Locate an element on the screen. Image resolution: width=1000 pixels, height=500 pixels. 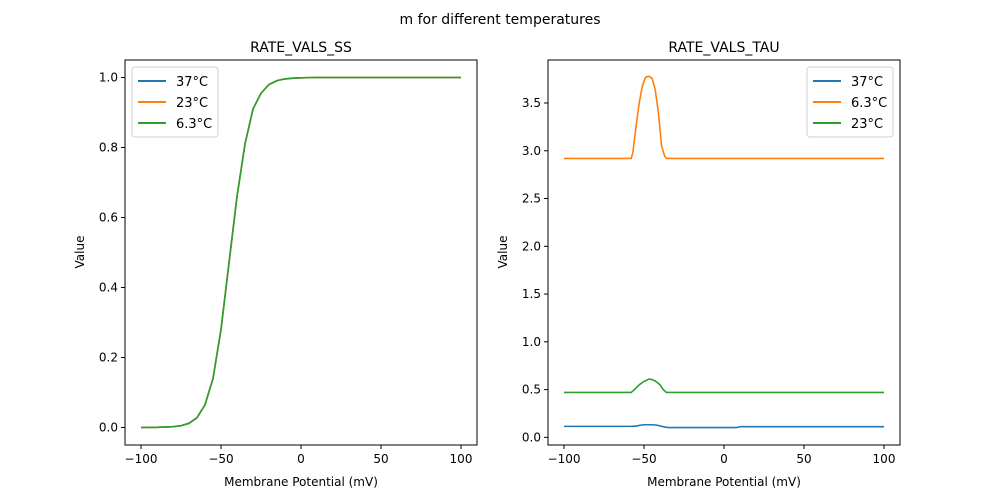
series-line-37C is located at coordinates (724, 426).